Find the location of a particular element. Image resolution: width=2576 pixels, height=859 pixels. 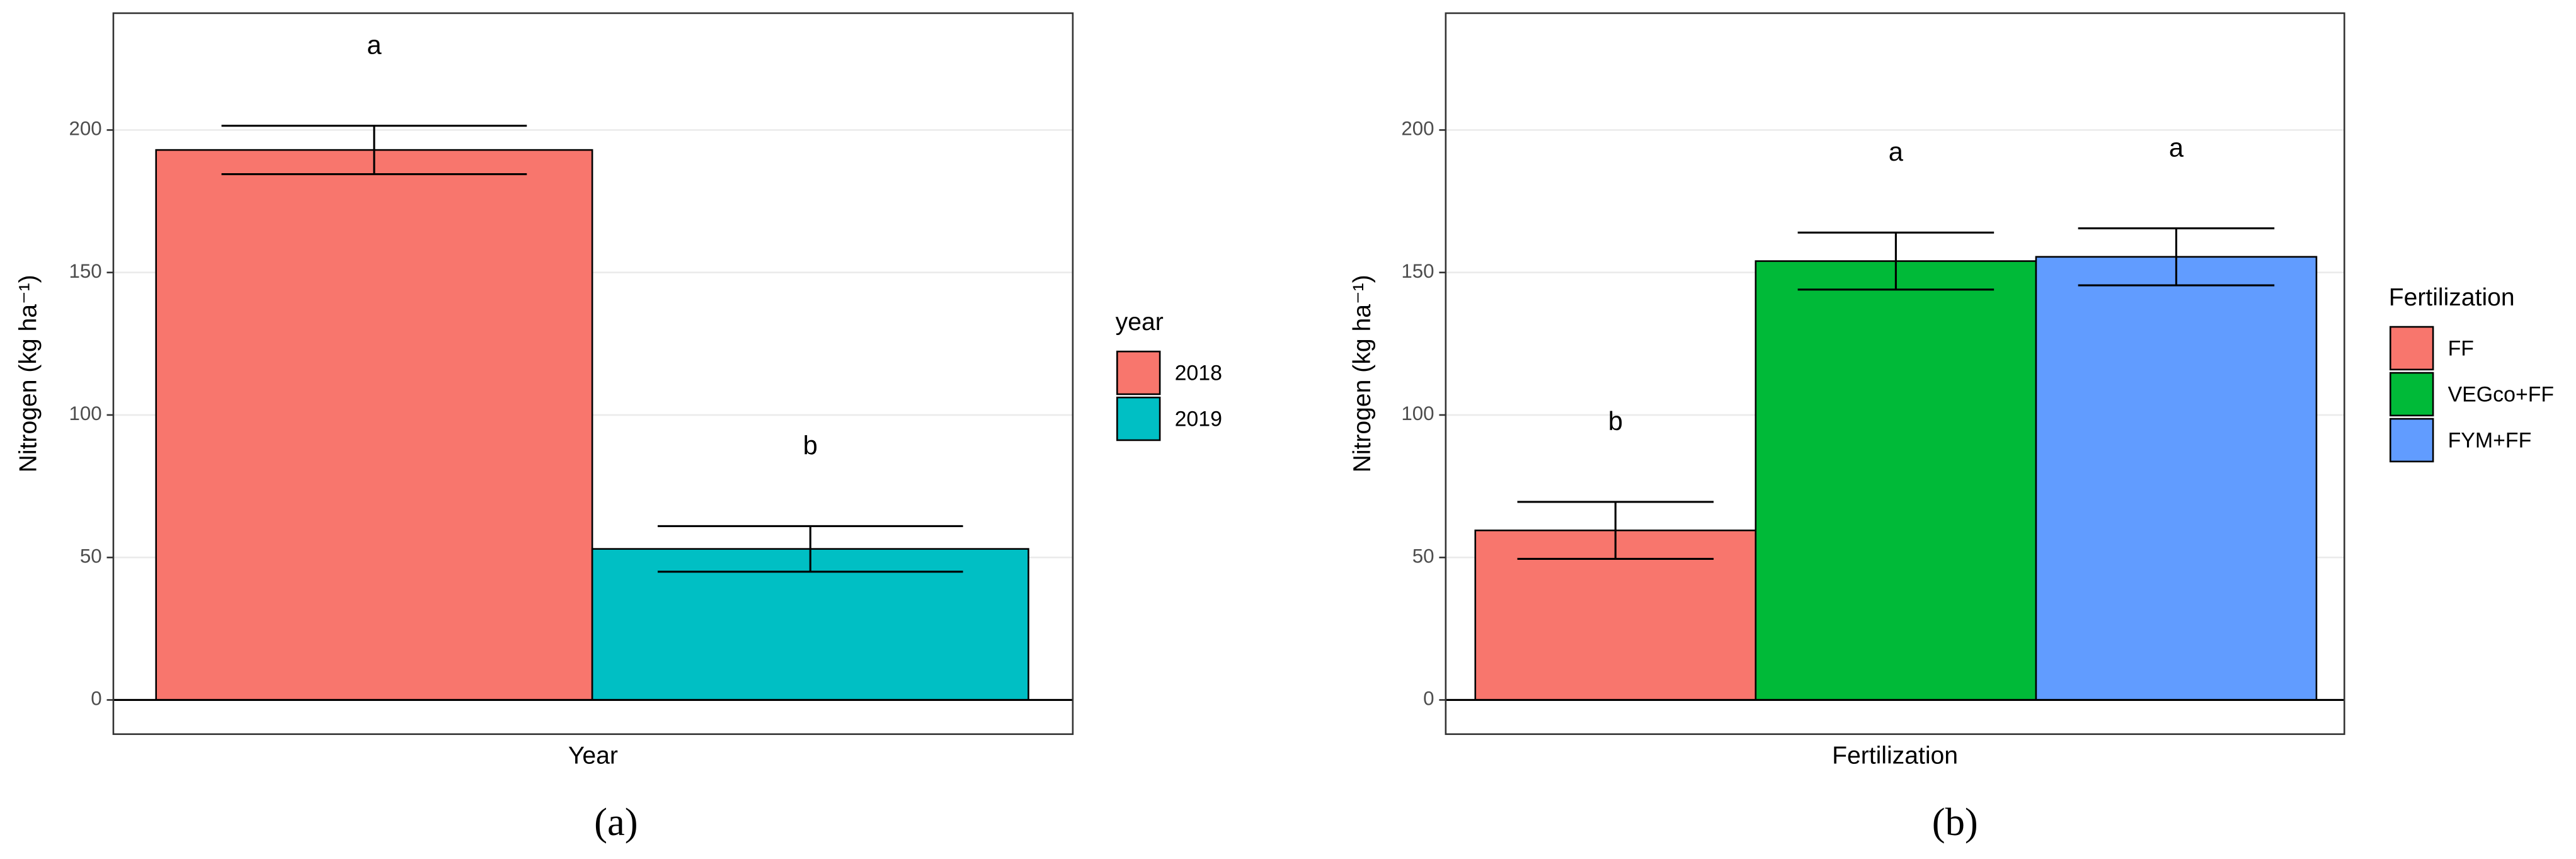

x-axis-title: Fertilization is located at coordinates (1895, 756).